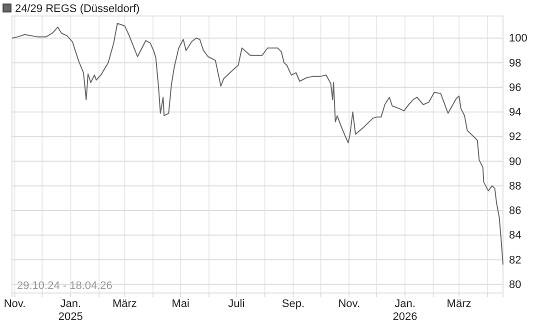  Describe the element at coordinates (515, 137) in the screenshot. I see `y-tick-label: 92` at that location.